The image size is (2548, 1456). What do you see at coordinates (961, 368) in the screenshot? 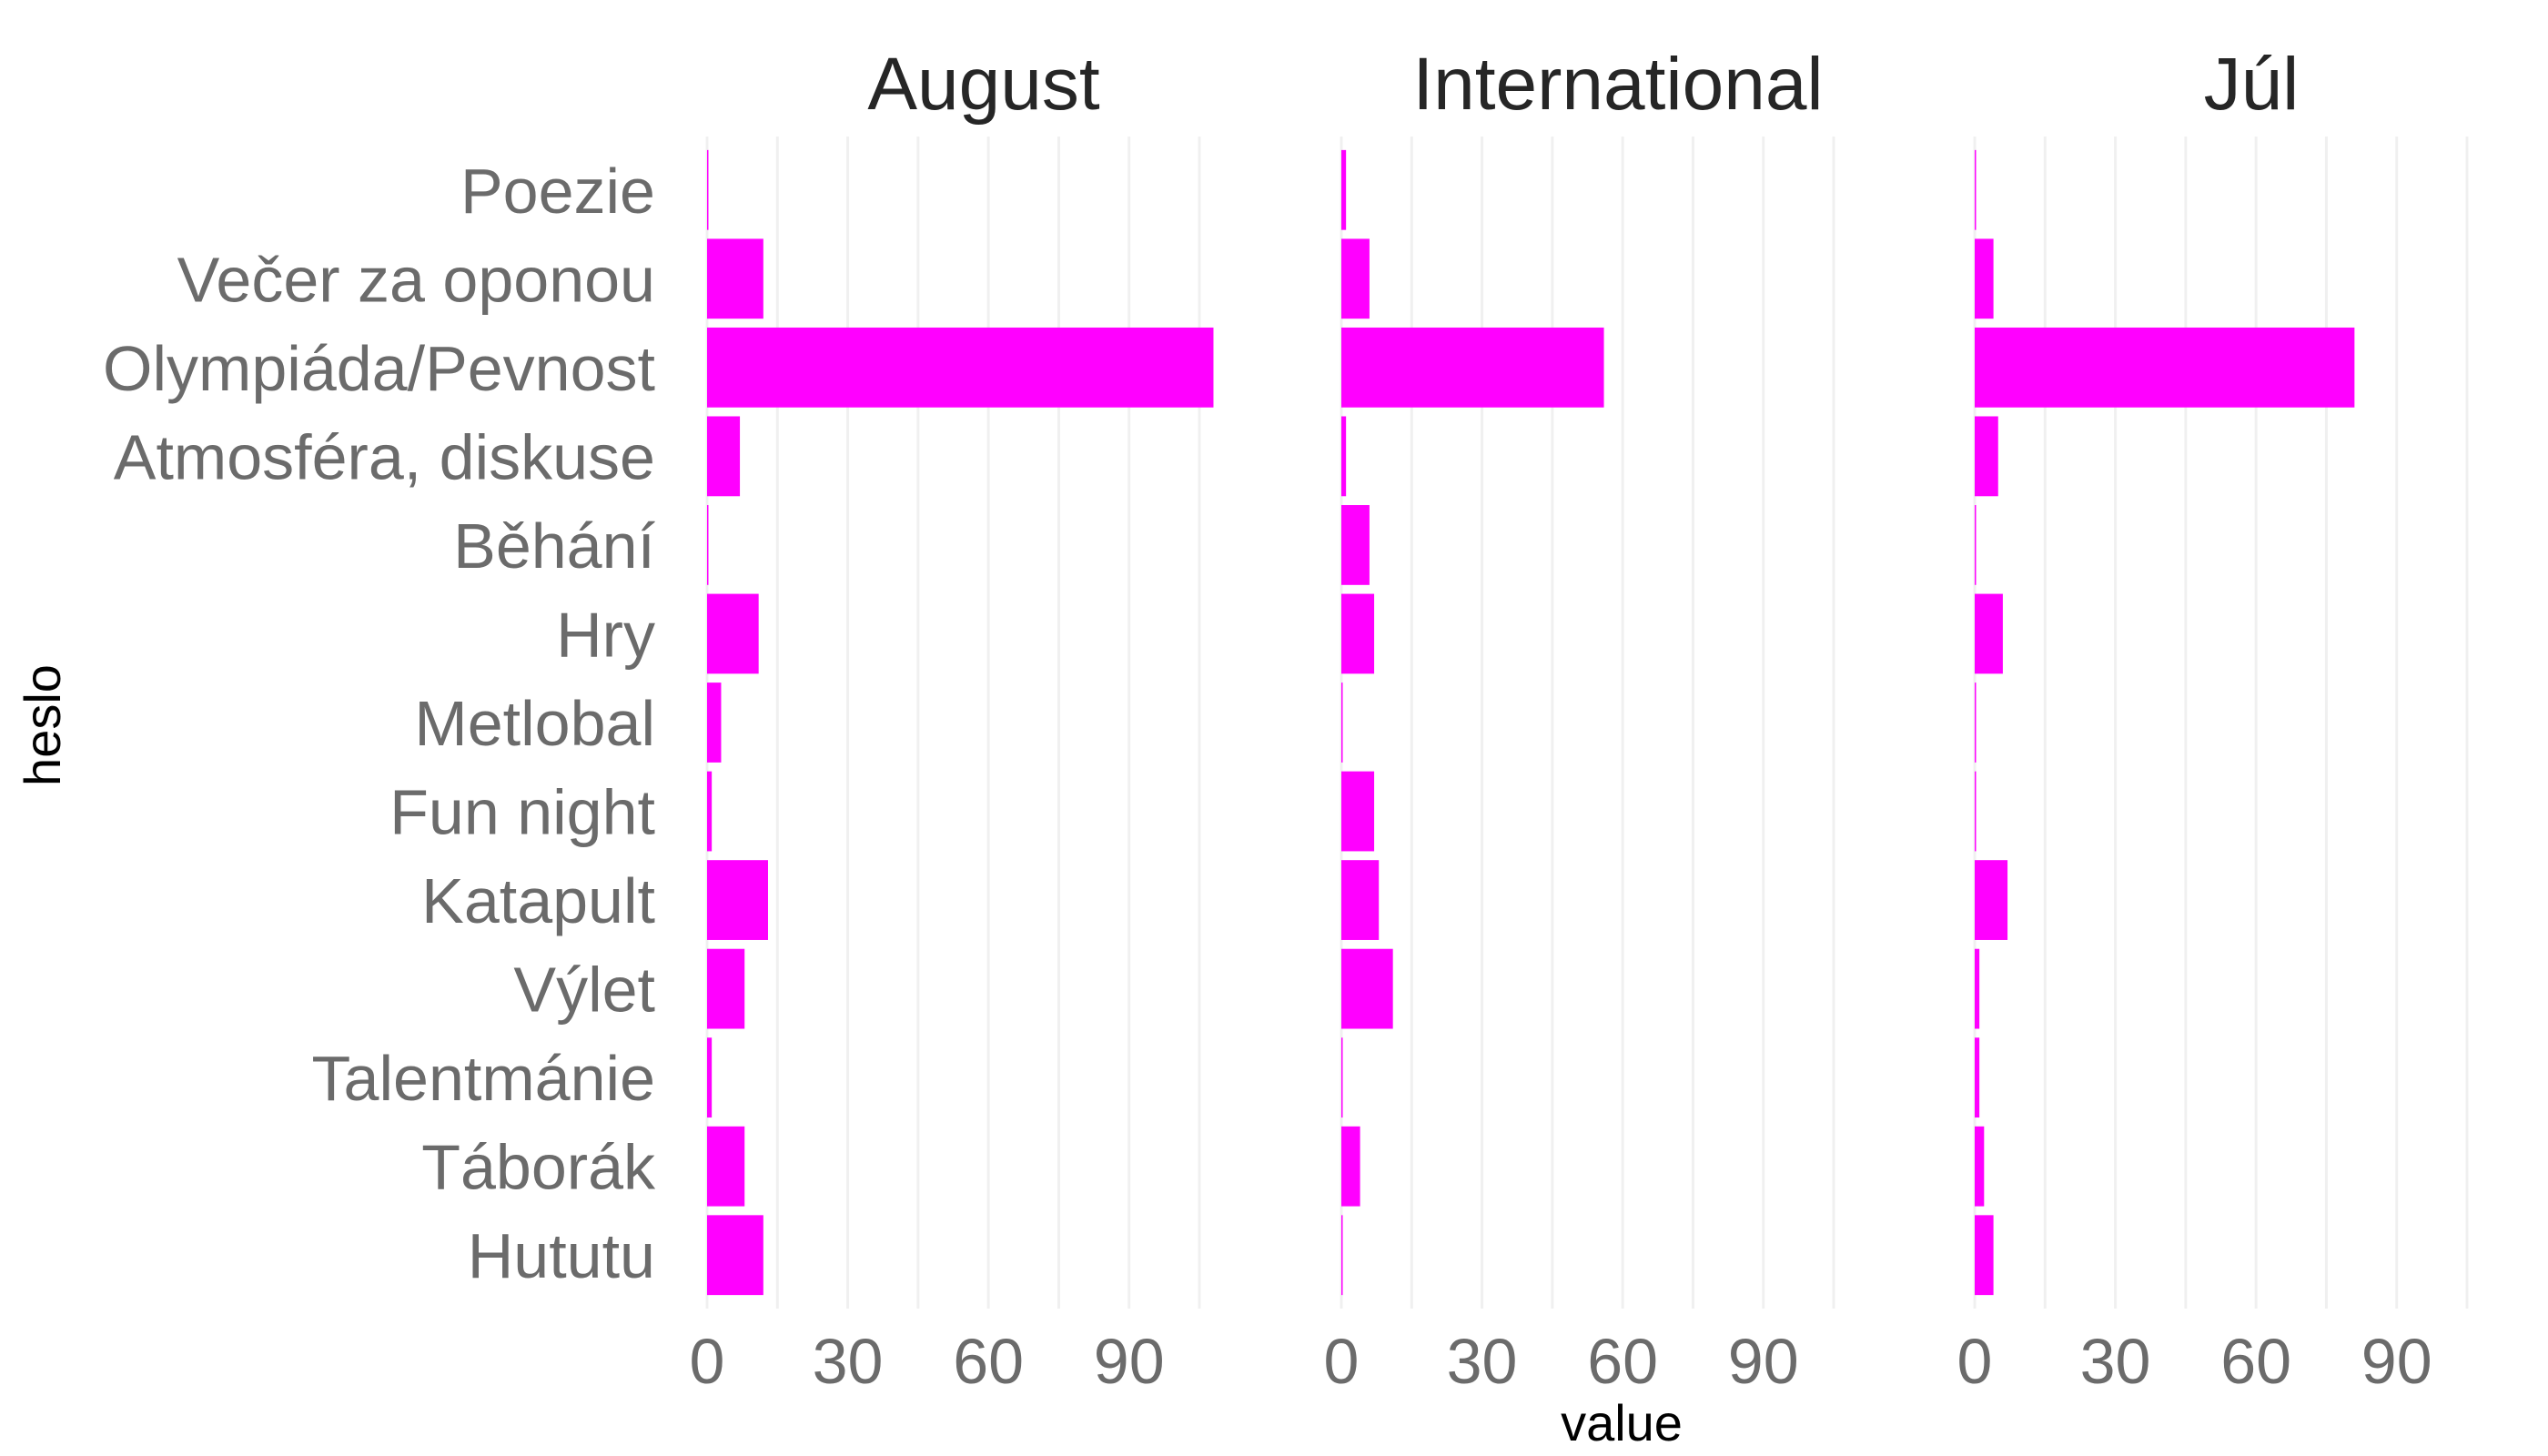
I see `bar-august-olympiada-pevnost` at bounding box center [961, 368].